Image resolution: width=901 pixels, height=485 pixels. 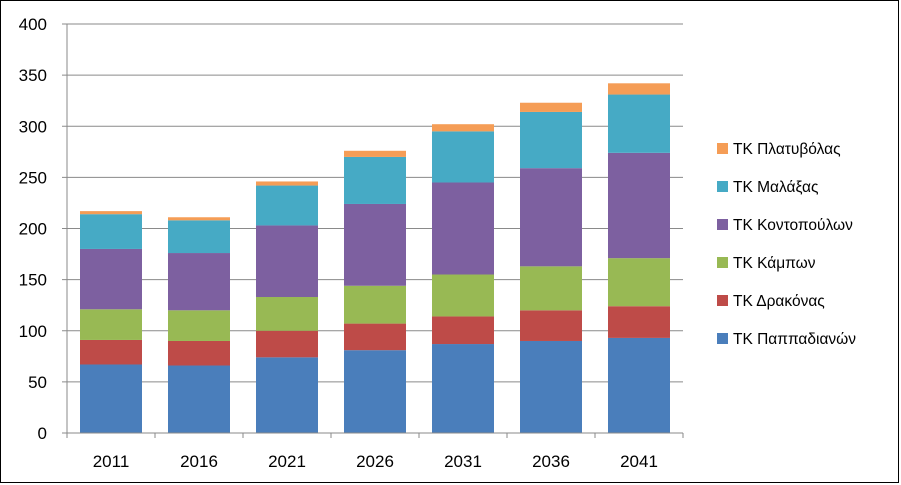 I want to click on x-tick-labels: 2011 2016 2021 2026 2031 2036 2041, so click(x=375, y=461).